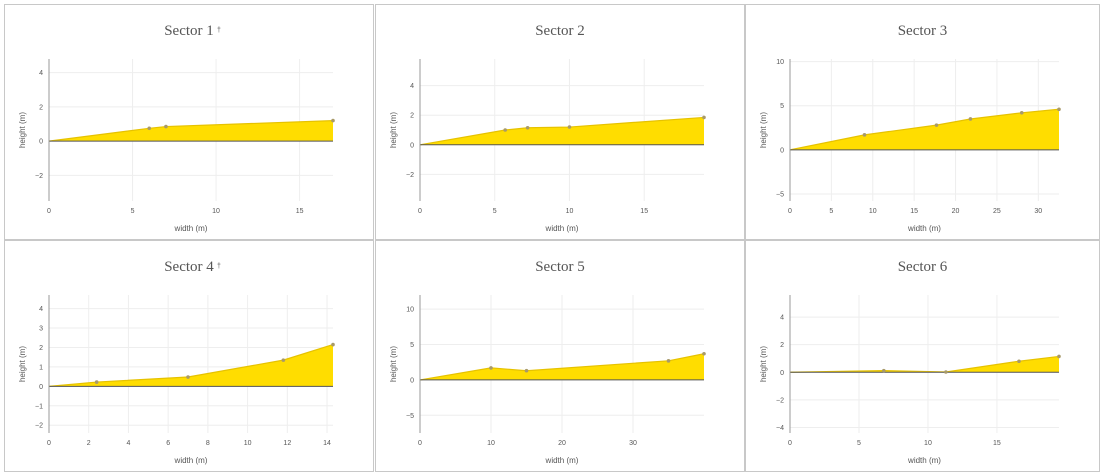 This screenshot has width=1104, height=476. I want to click on chart-title: Sector 2, so click(560, 31).